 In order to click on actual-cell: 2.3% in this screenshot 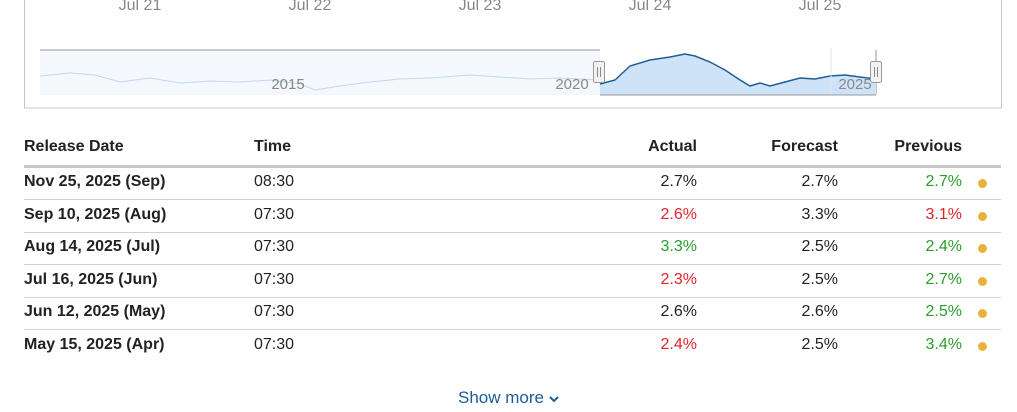, I will do `click(678, 279)`.